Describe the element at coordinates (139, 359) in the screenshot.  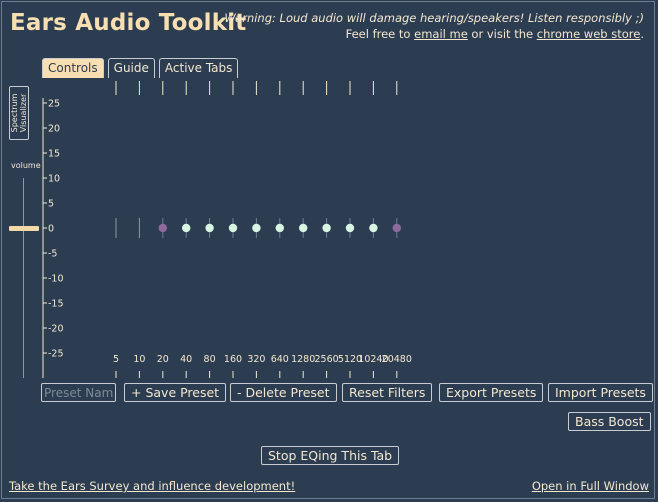
I see `freq-tick-label: 10` at that location.